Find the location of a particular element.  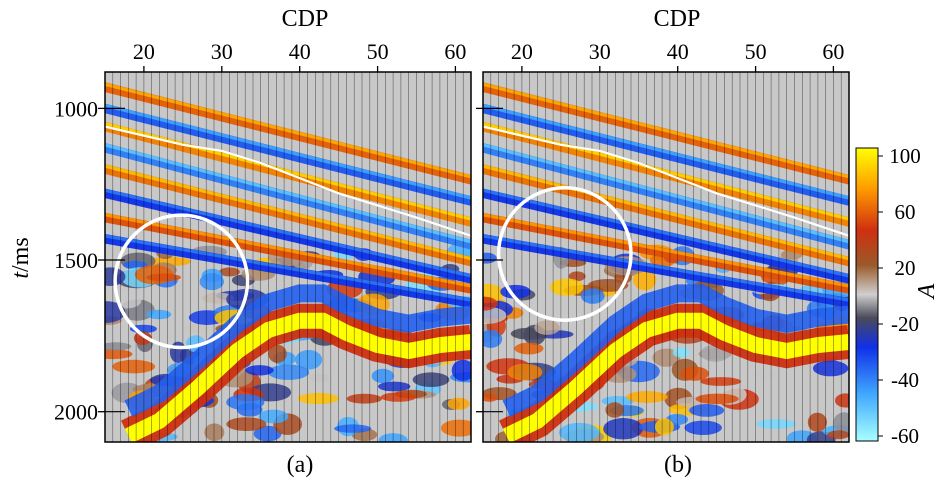

colorbar: 100 60 20 -20 -40 -60 A is located at coordinates (897, 296).